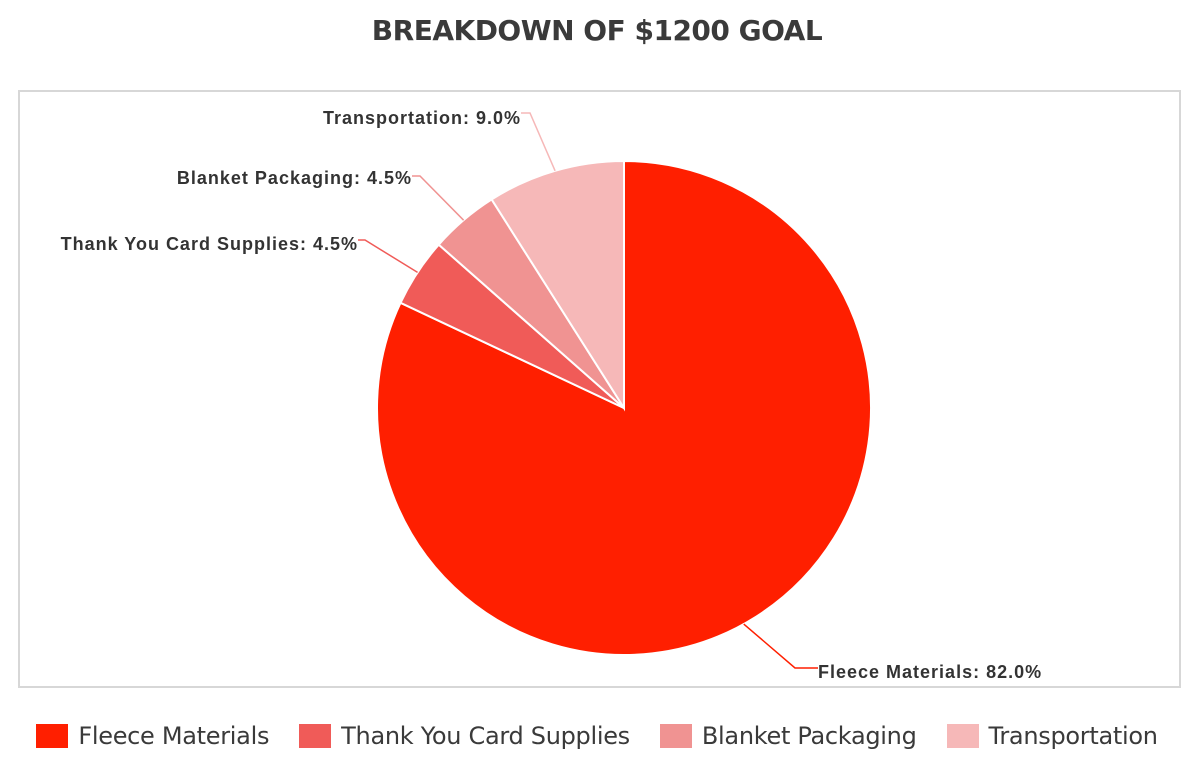 This screenshot has width=1194, height=764. What do you see at coordinates (962, 736) in the screenshot?
I see `legend-swatch-transportation` at bounding box center [962, 736].